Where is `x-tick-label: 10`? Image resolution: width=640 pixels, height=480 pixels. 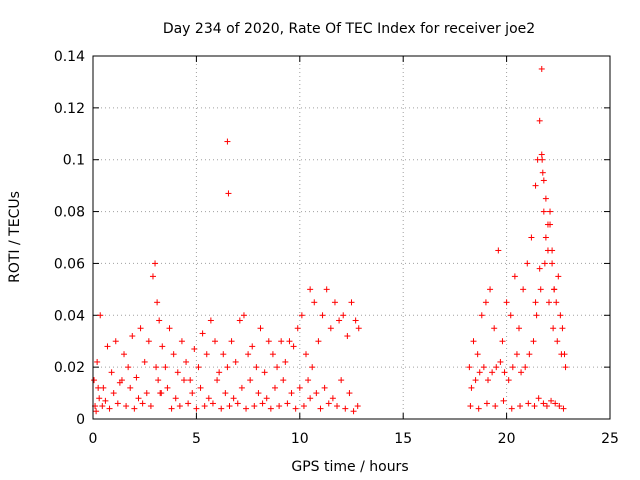
x-tick-label: 10 is located at coordinates (300, 439).